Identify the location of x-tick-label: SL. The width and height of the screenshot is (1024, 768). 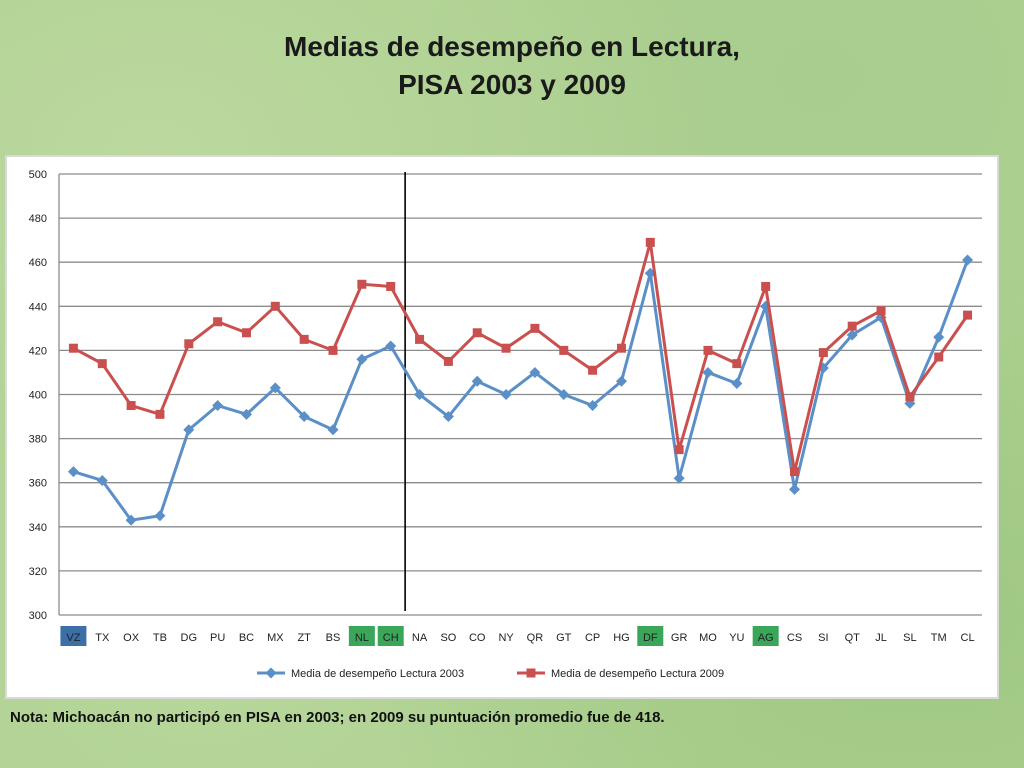
(909, 638).